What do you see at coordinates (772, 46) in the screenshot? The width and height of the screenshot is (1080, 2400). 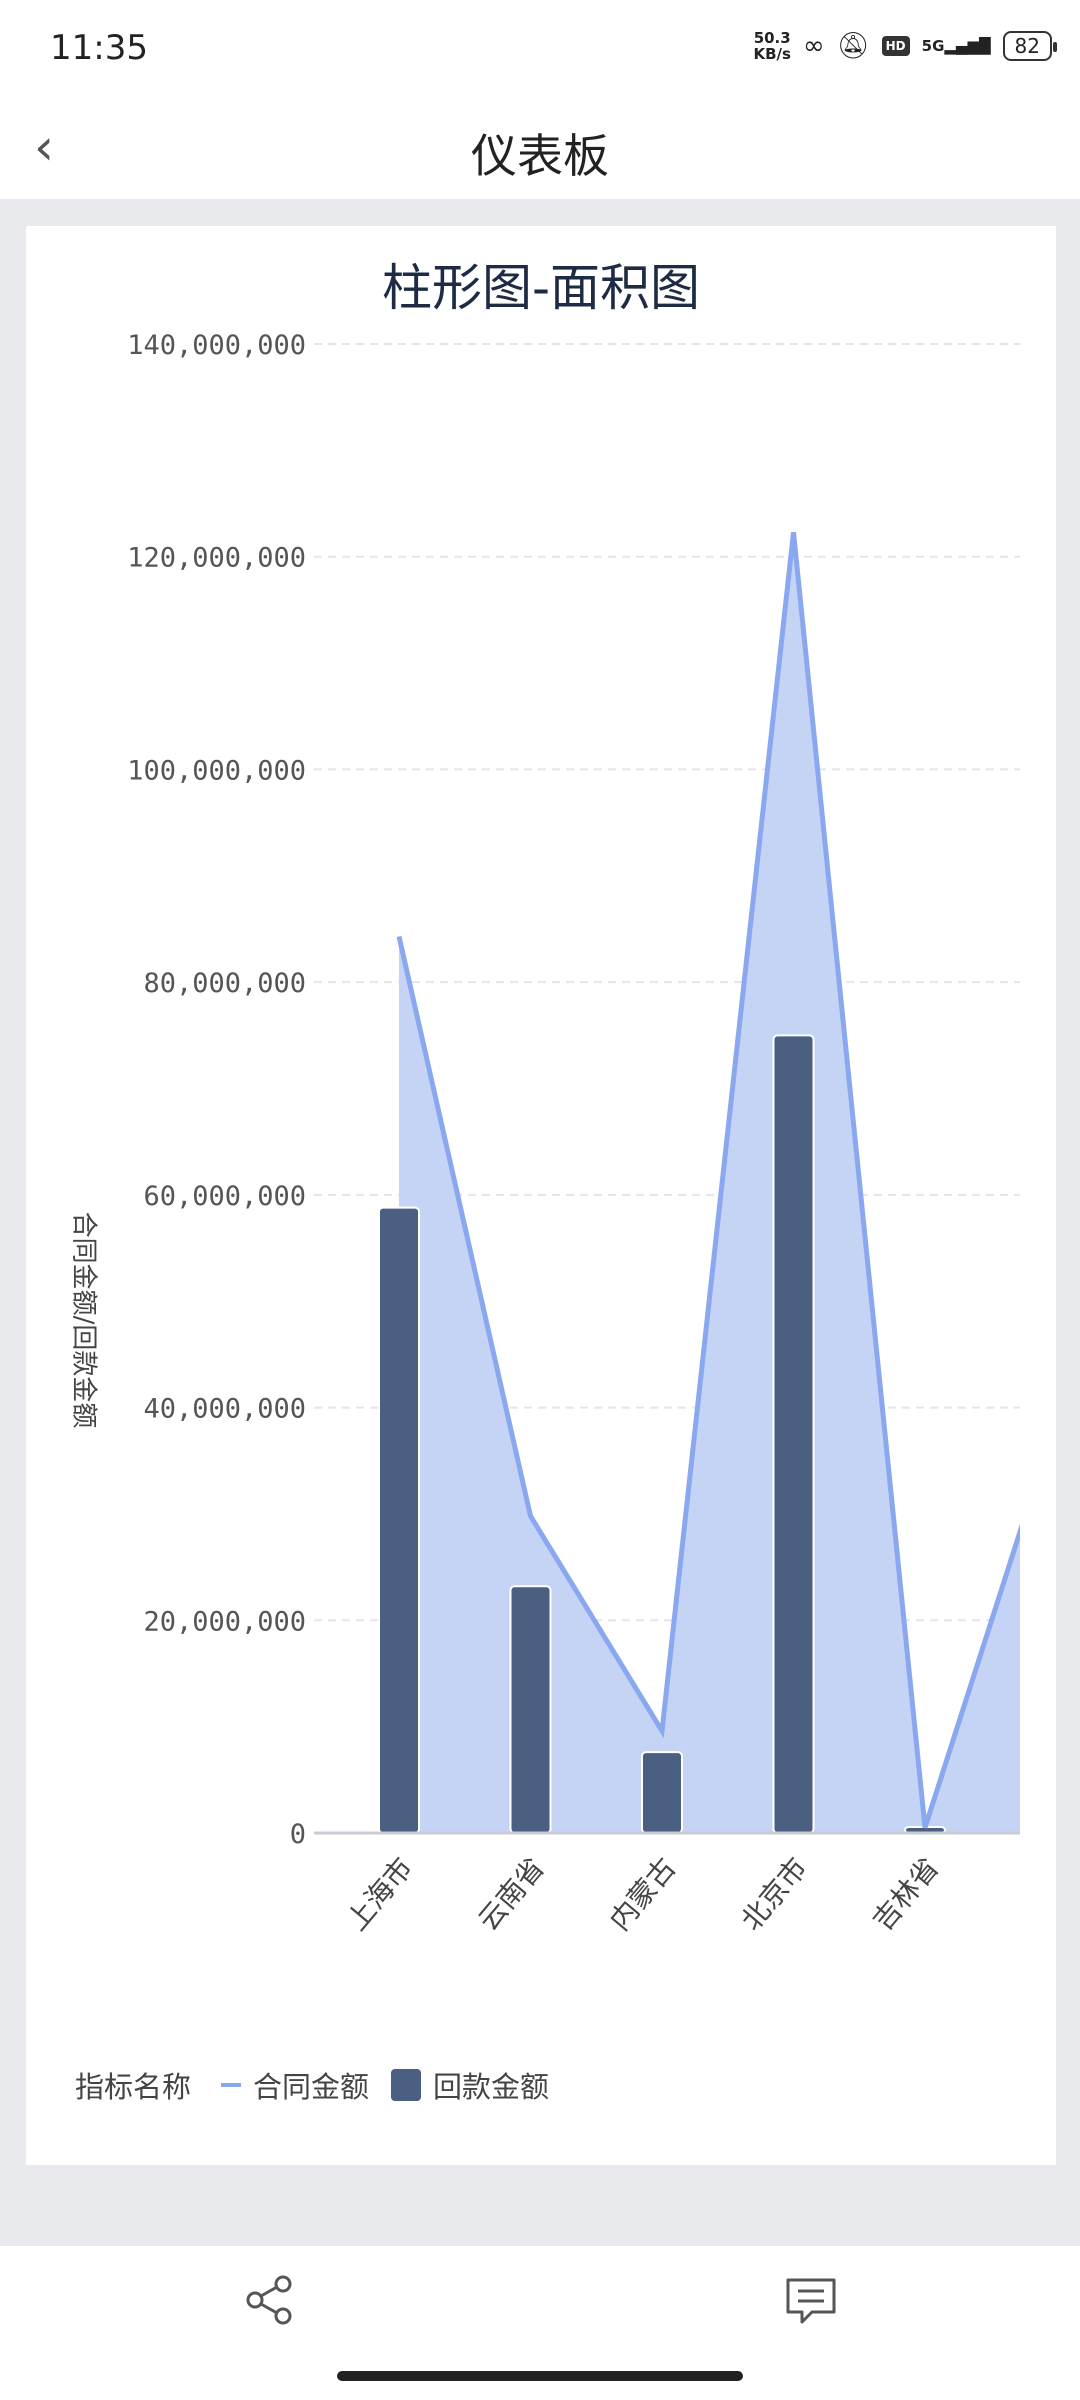 I see `network-speed: 50.3 KB/s` at bounding box center [772, 46].